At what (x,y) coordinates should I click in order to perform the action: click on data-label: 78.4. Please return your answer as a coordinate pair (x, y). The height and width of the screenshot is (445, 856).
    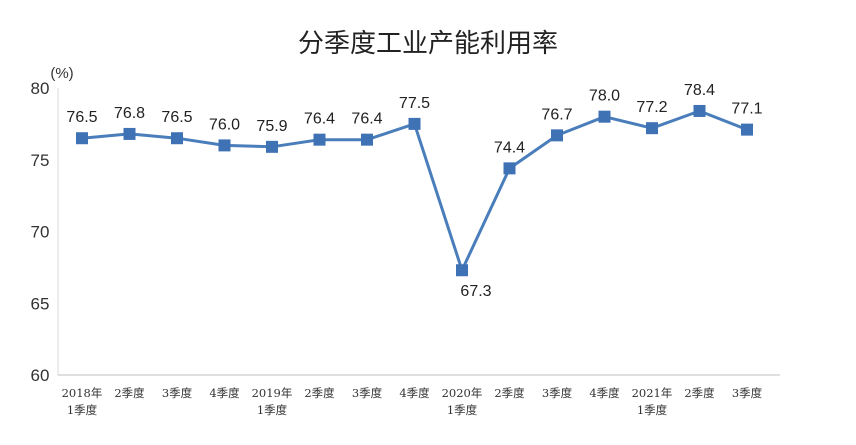
    Looking at the image, I should click on (699, 90).